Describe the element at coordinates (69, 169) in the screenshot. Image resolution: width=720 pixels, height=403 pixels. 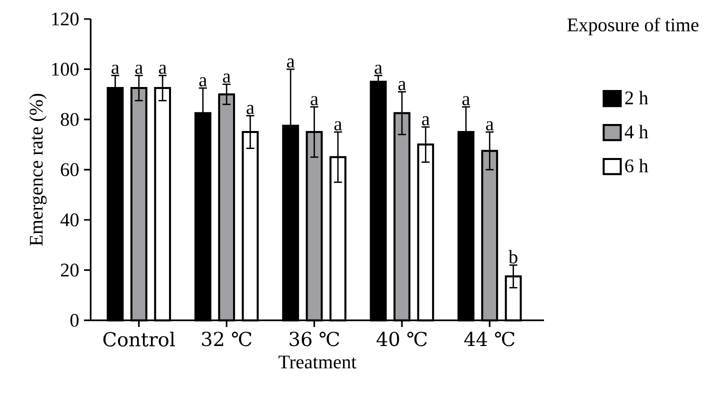
I see `y-tick-label: 60` at that location.